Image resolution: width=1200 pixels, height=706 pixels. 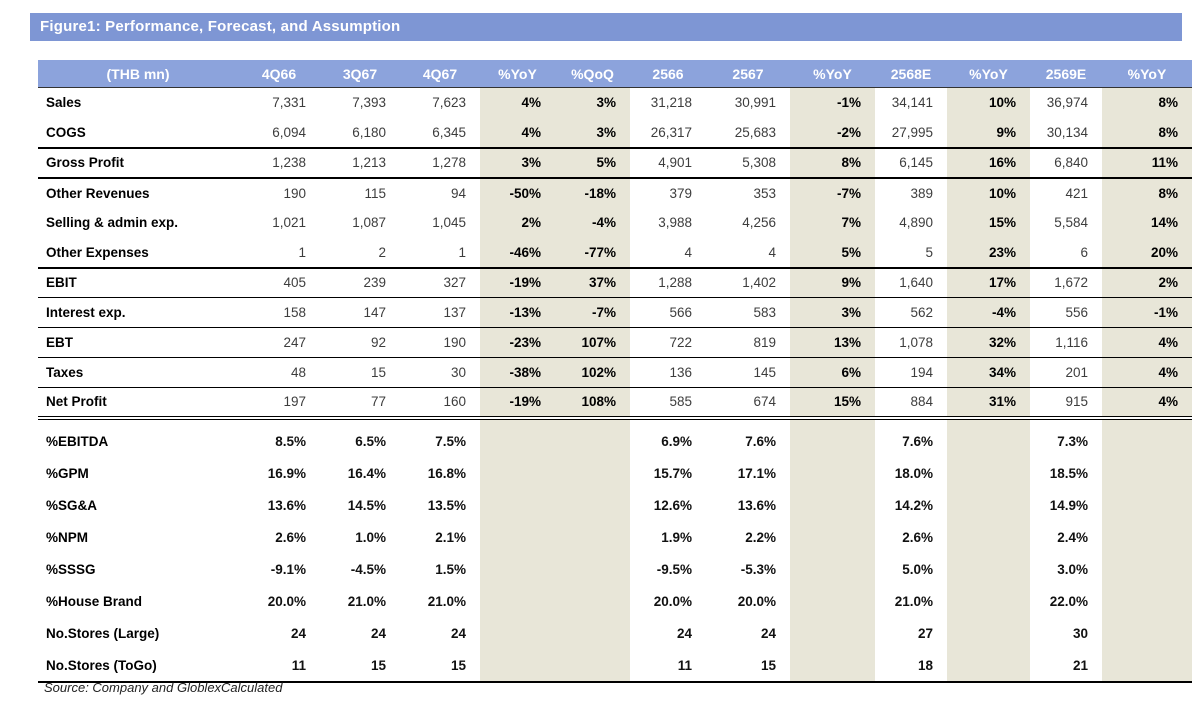 What do you see at coordinates (615, 665) in the screenshot?
I see `table-row: No.Stores (ToGo) 11 15 15 11 15 18 21` at bounding box center [615, 665].